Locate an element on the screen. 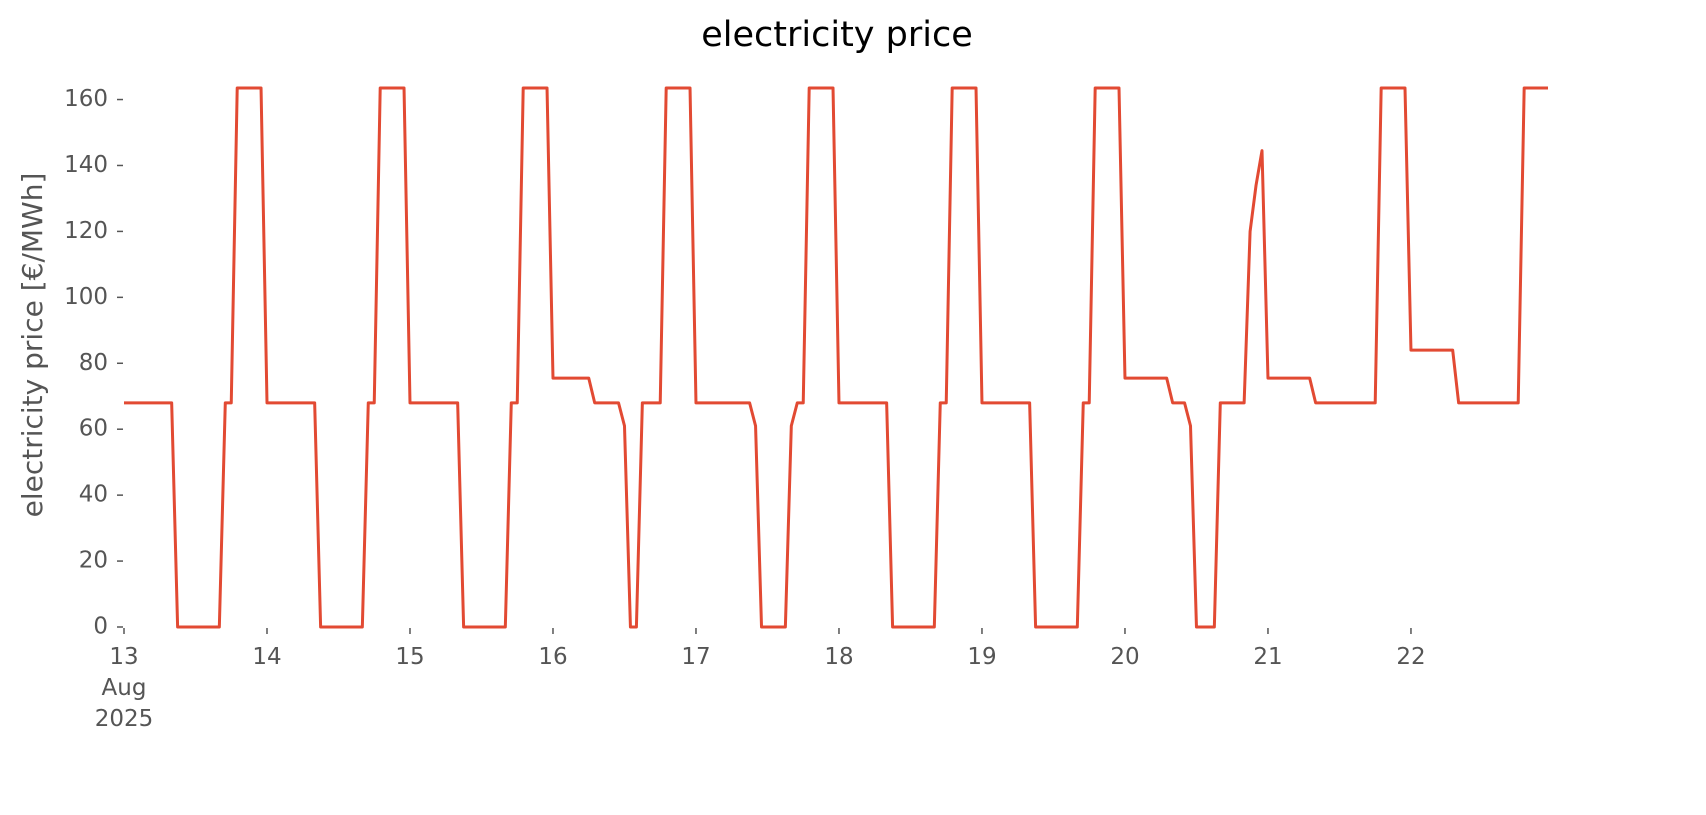 Image resolution: width=1706 pixels, height=815 pixels. x-tick-label: 22 is located at coordinates (1410, 657).